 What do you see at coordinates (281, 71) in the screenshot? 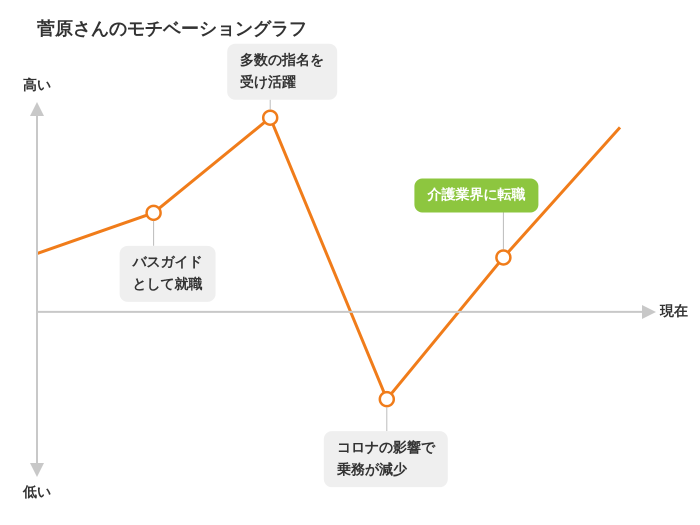
I see `text: 多数の指名を受け活躍` at bounding box center [281, 71].